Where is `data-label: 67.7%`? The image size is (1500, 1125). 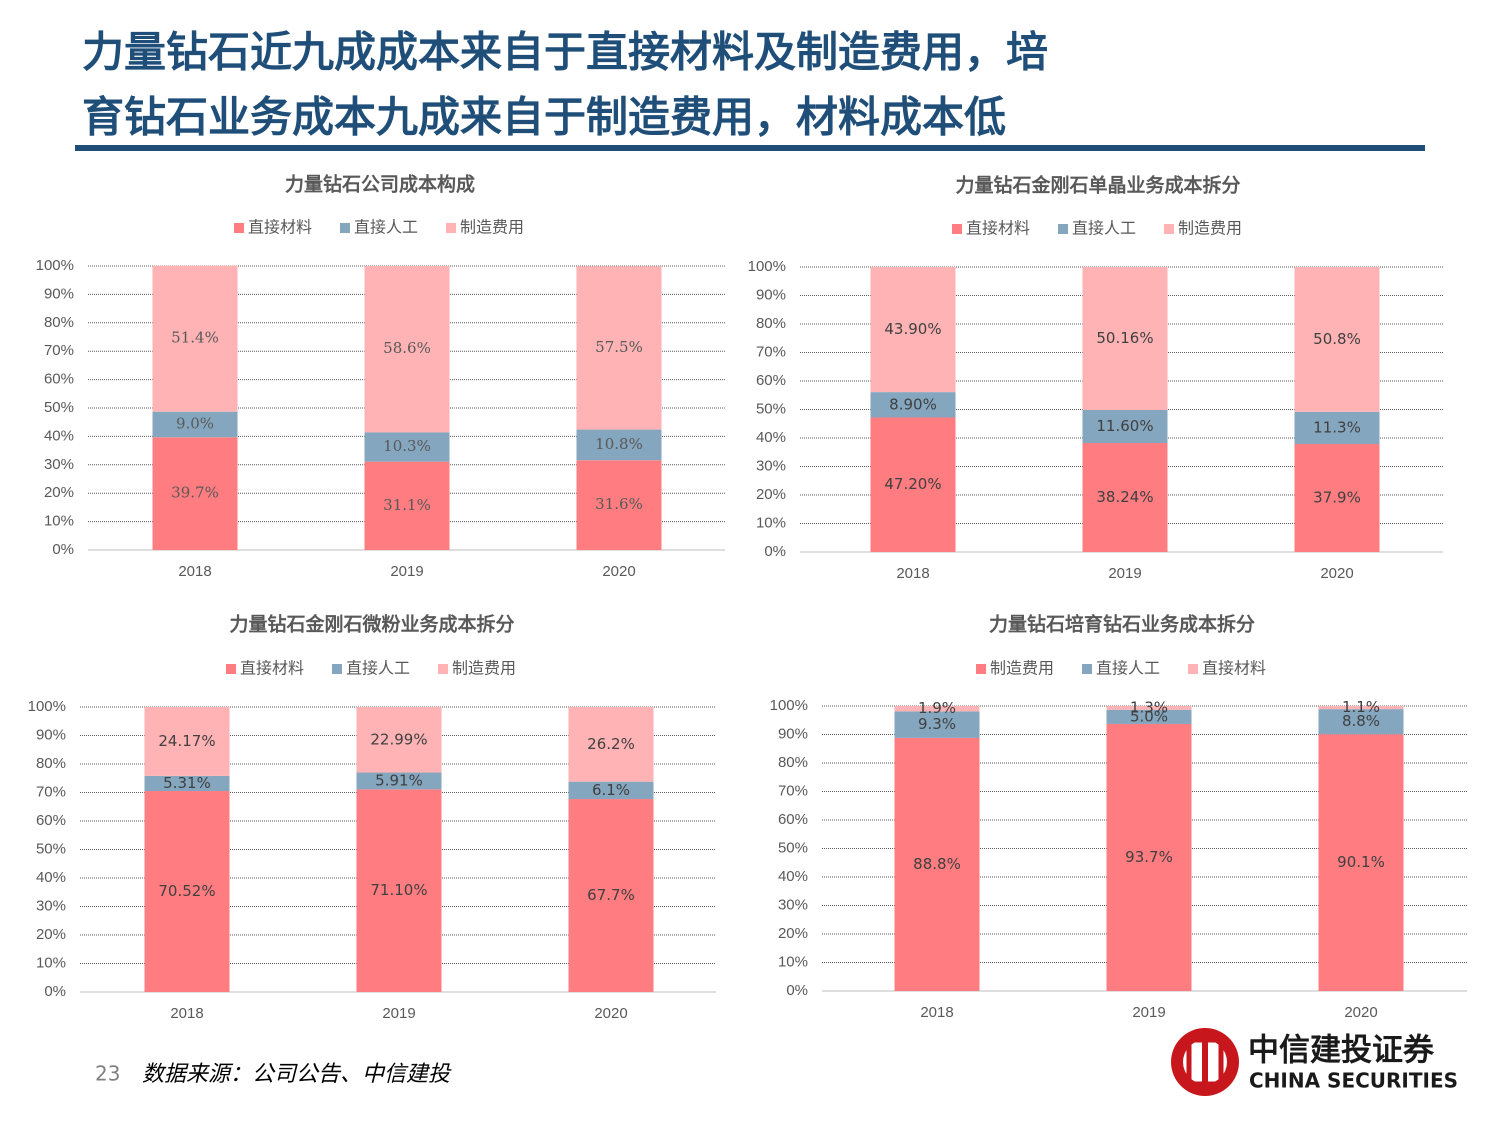
data-label: 67.7% is located at coordinates (611, 895).